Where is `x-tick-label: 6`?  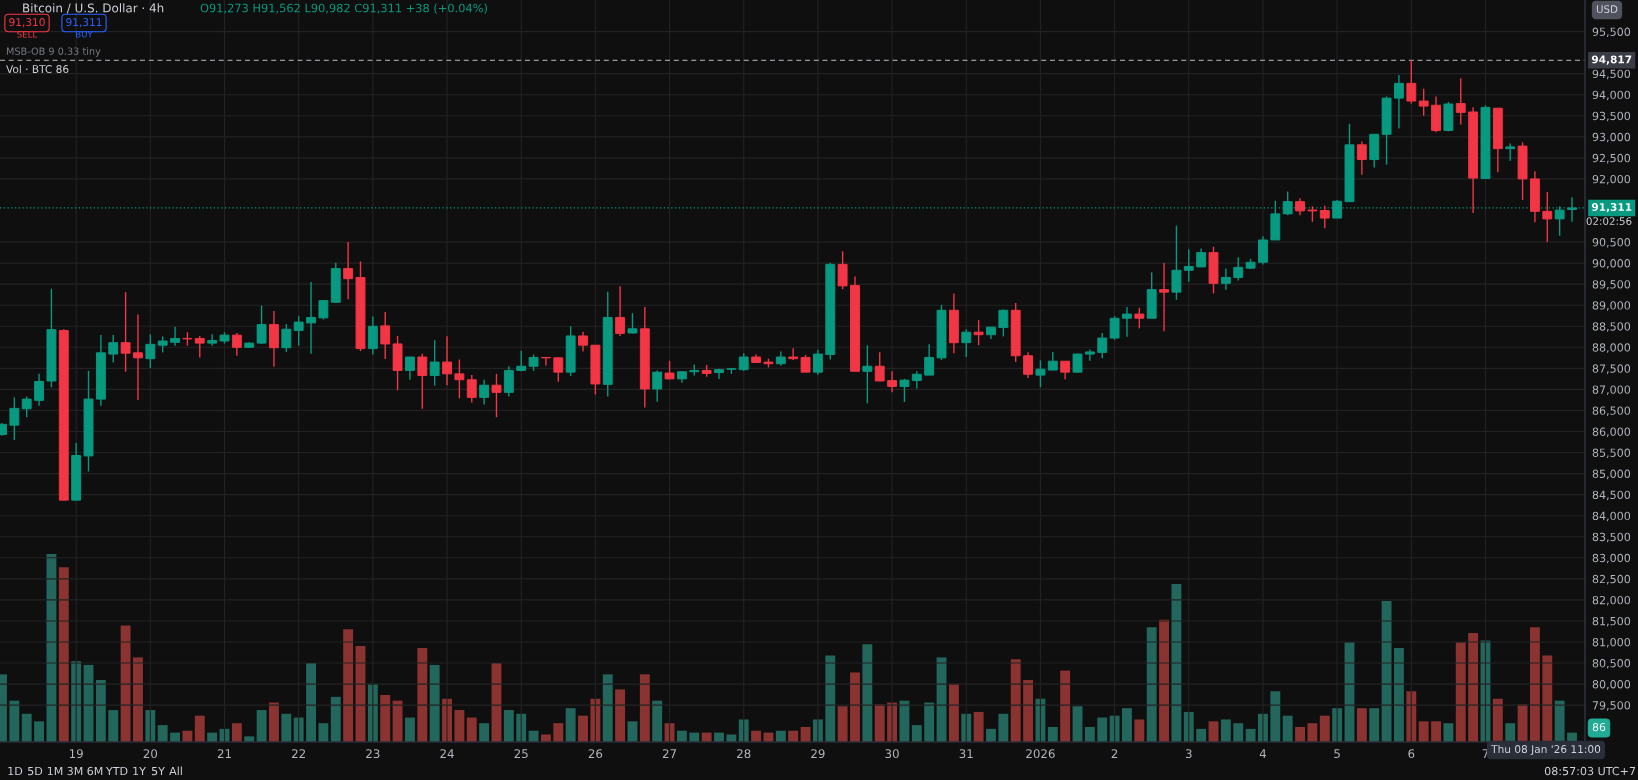 x-tick-label: 6 is located at coordinates (1411, 754).